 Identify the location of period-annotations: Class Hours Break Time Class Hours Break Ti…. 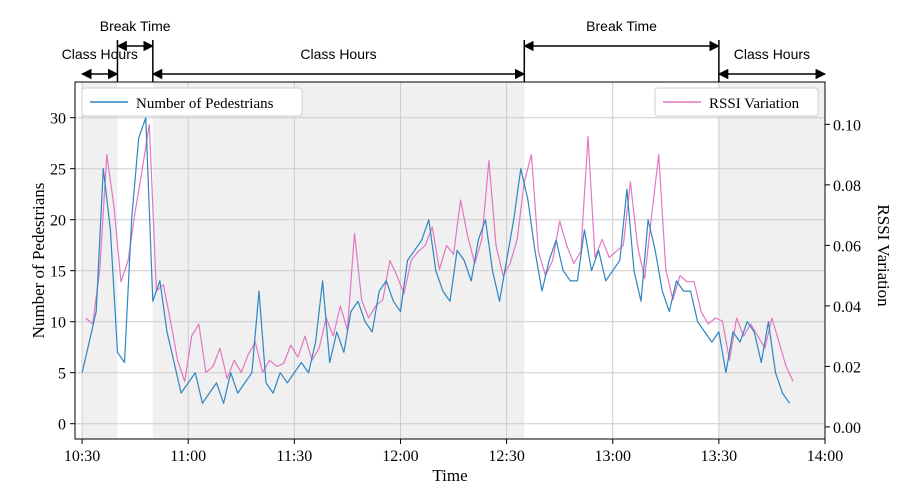
(444, 50).